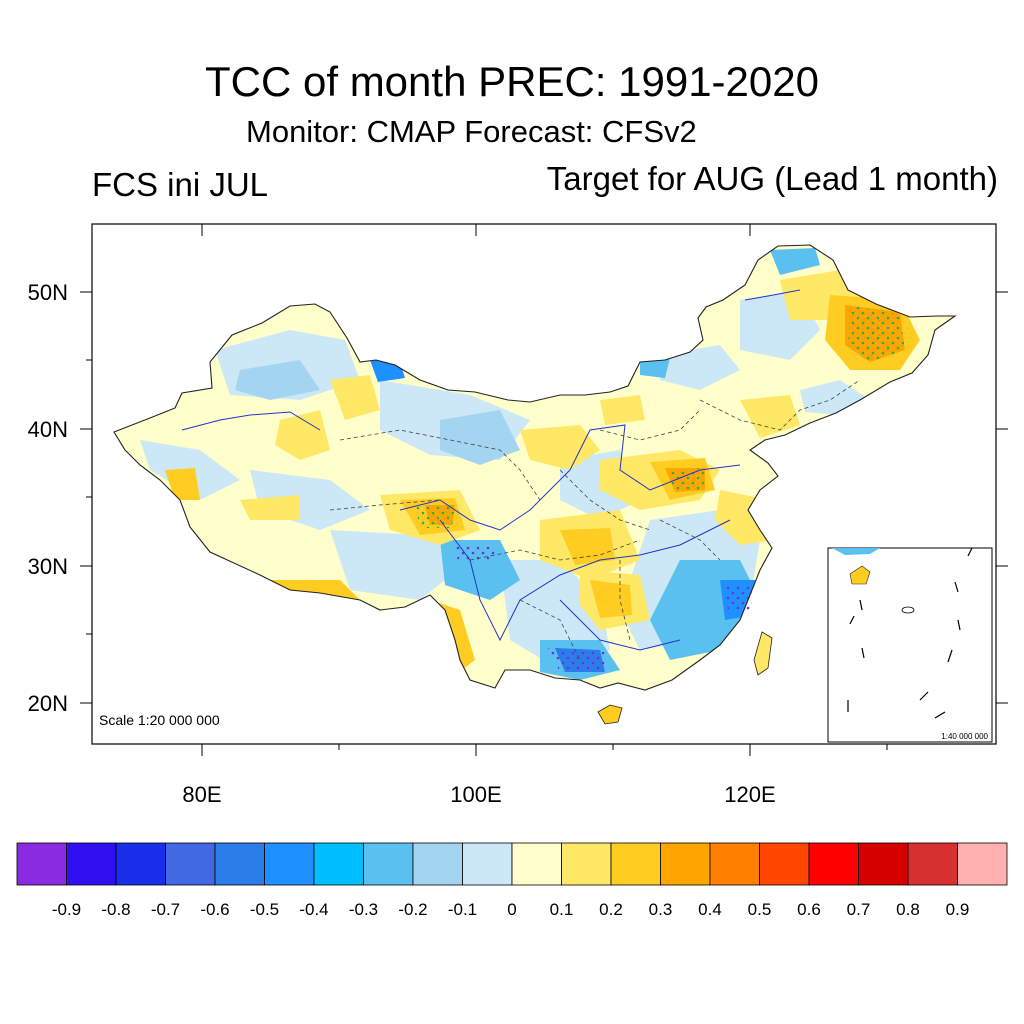 The width and height of the screenshot is (1024, 1024). I want to click on chart-title: TCC of month PREC: 1991-2020, so click(512, 81).